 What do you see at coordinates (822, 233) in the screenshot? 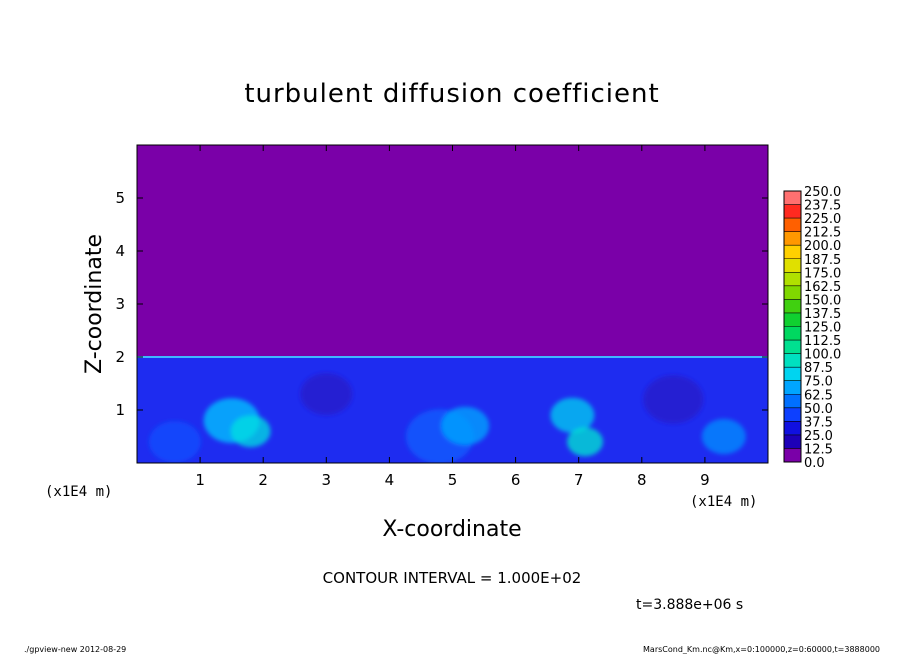
I see `colorbar-label: 212.5` at bounding box center [822, 233].